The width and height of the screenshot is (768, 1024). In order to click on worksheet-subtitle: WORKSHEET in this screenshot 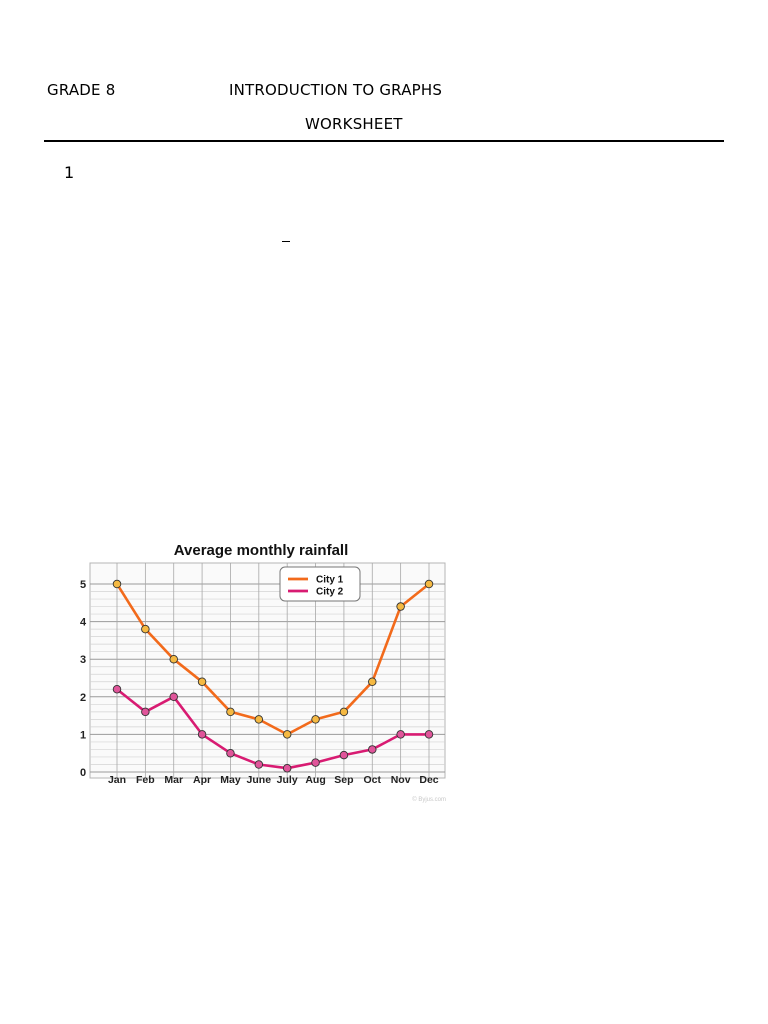, I will do `click(354, 124)`.